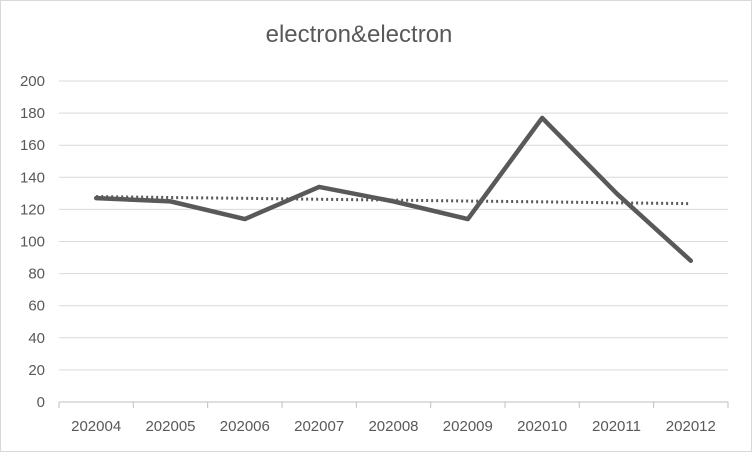 The width and height of the screenshot is (752, 452). Describe the element at coordinates (41, 402) in the screenshot. I see `y-tick-label: 0` at that location.